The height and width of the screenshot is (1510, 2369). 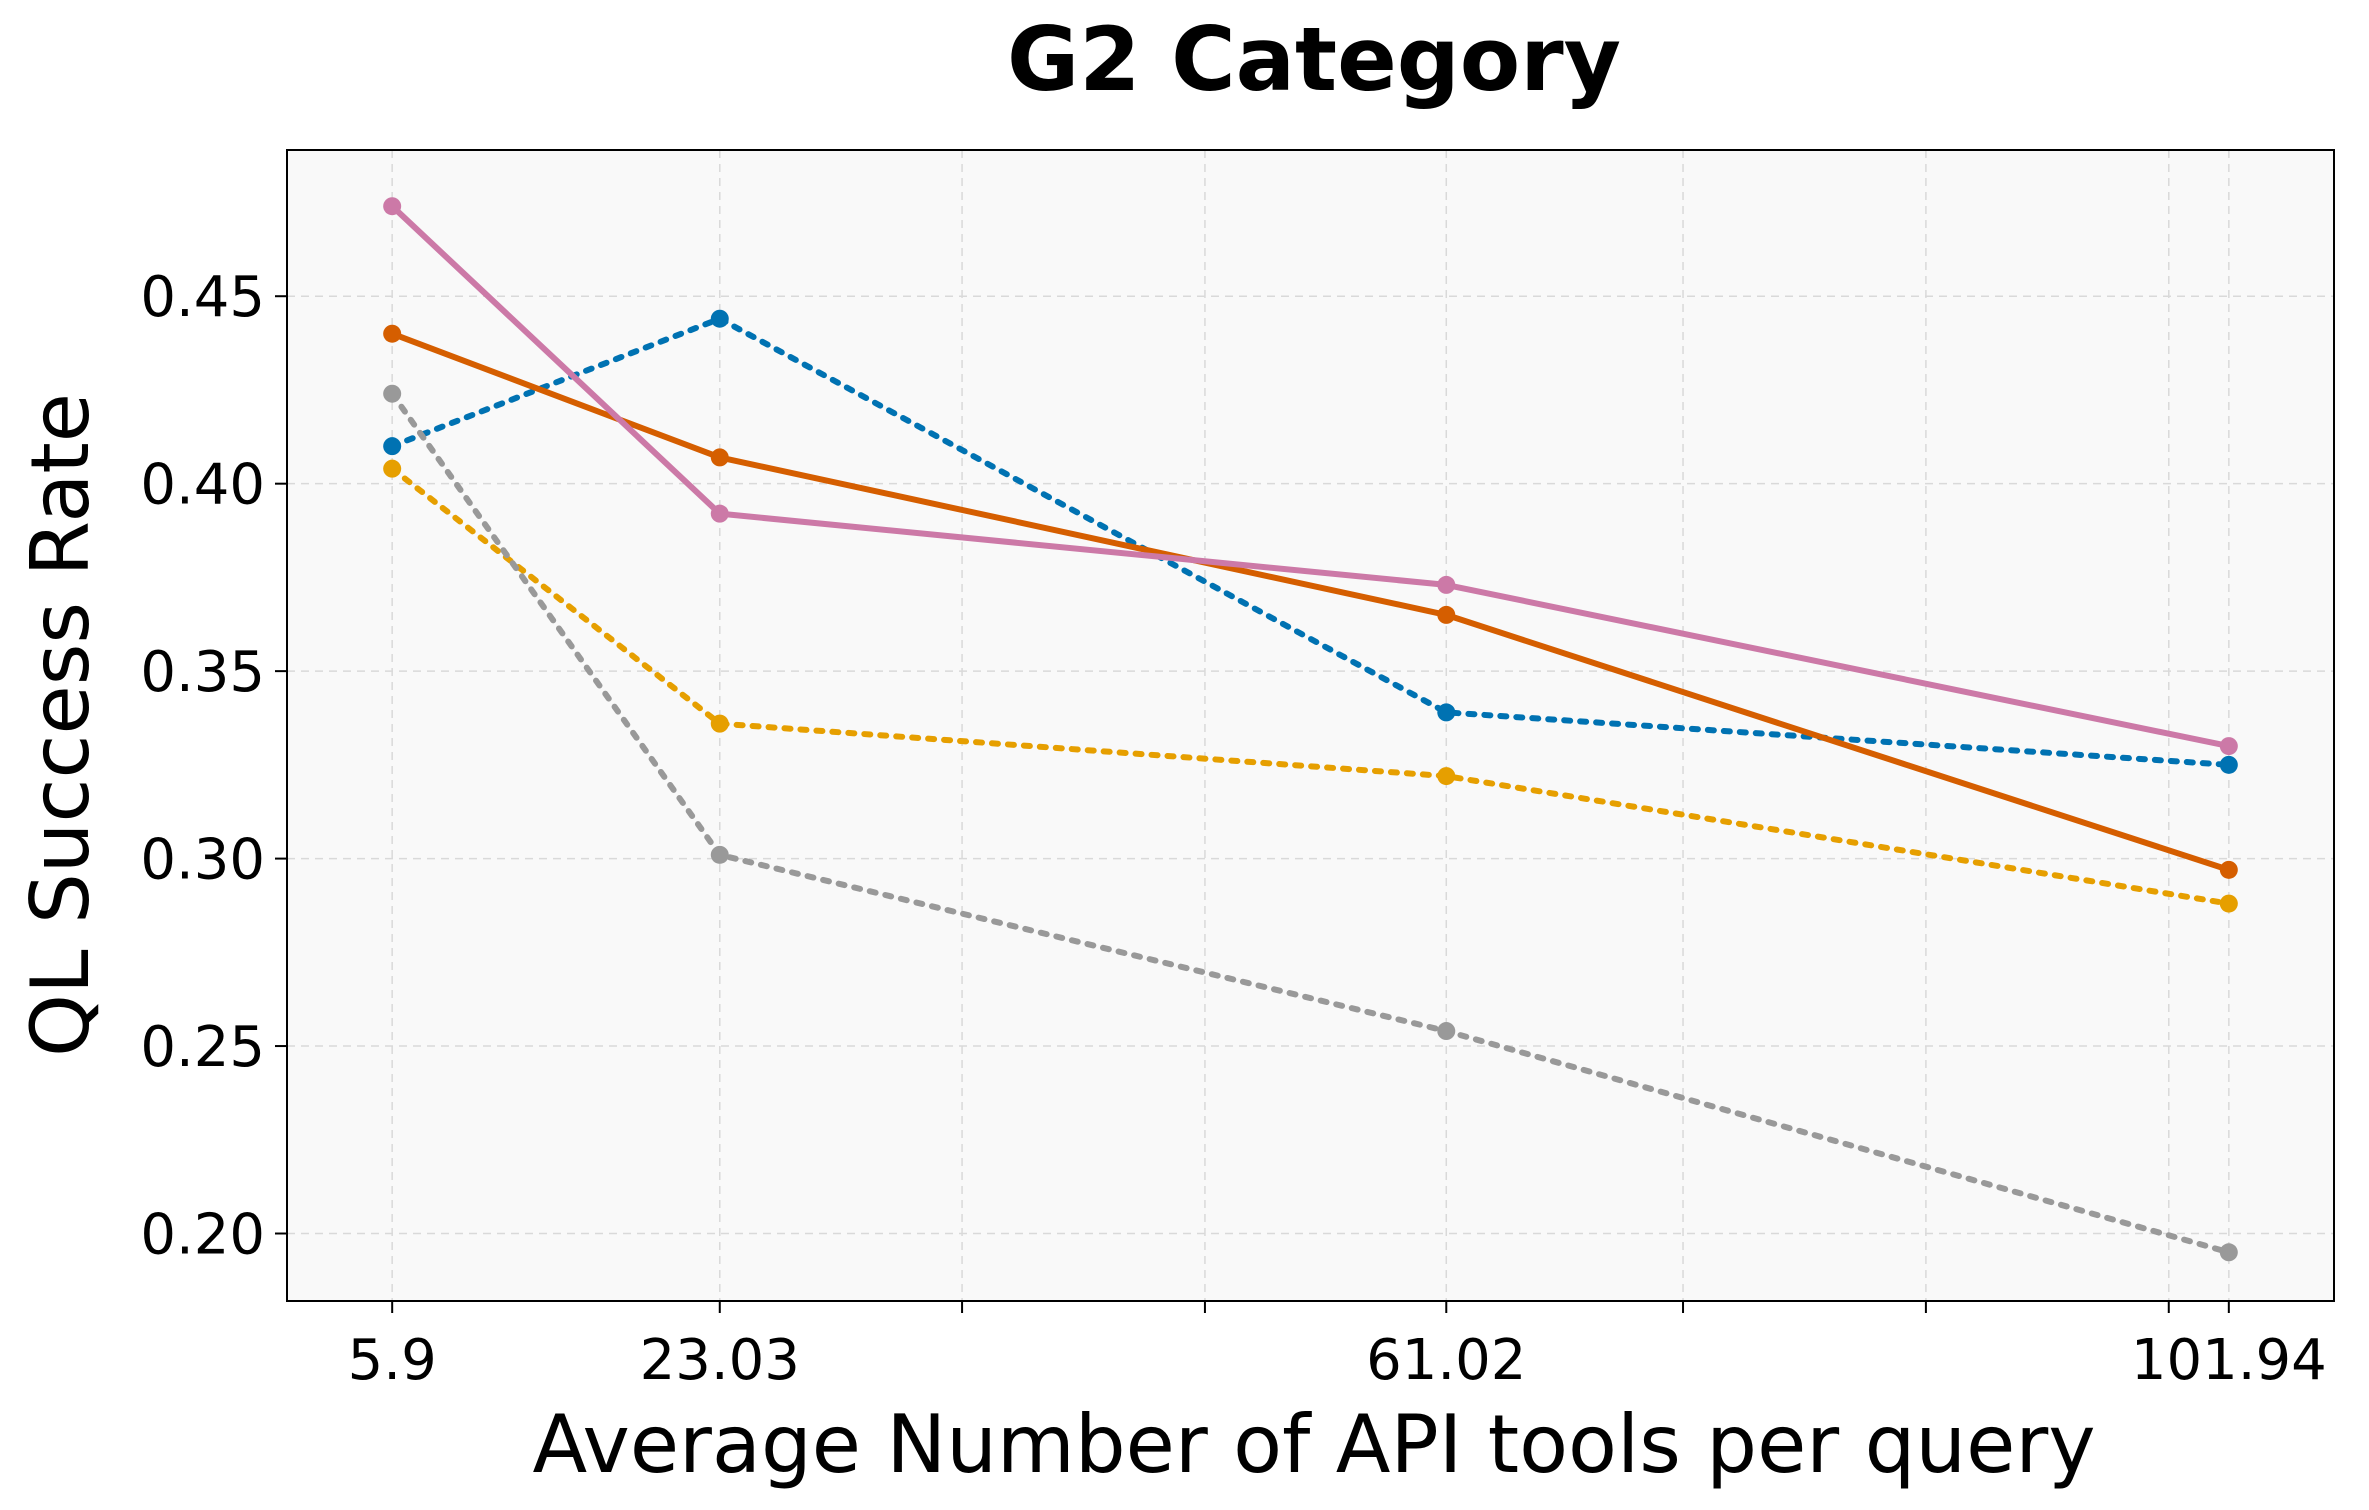 I want to click on y-axis-label: QL Success Rate, so click(x=60, y=725).